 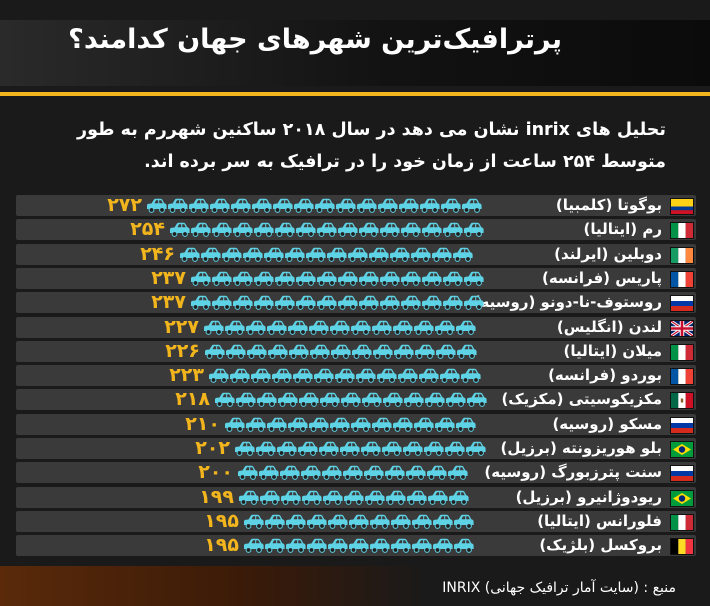 What do you see at coordinates (581, 448) in the screenshot?
I see `category-label: بلو هوریزونته (برزیل)` at bounding box center [581, 448].